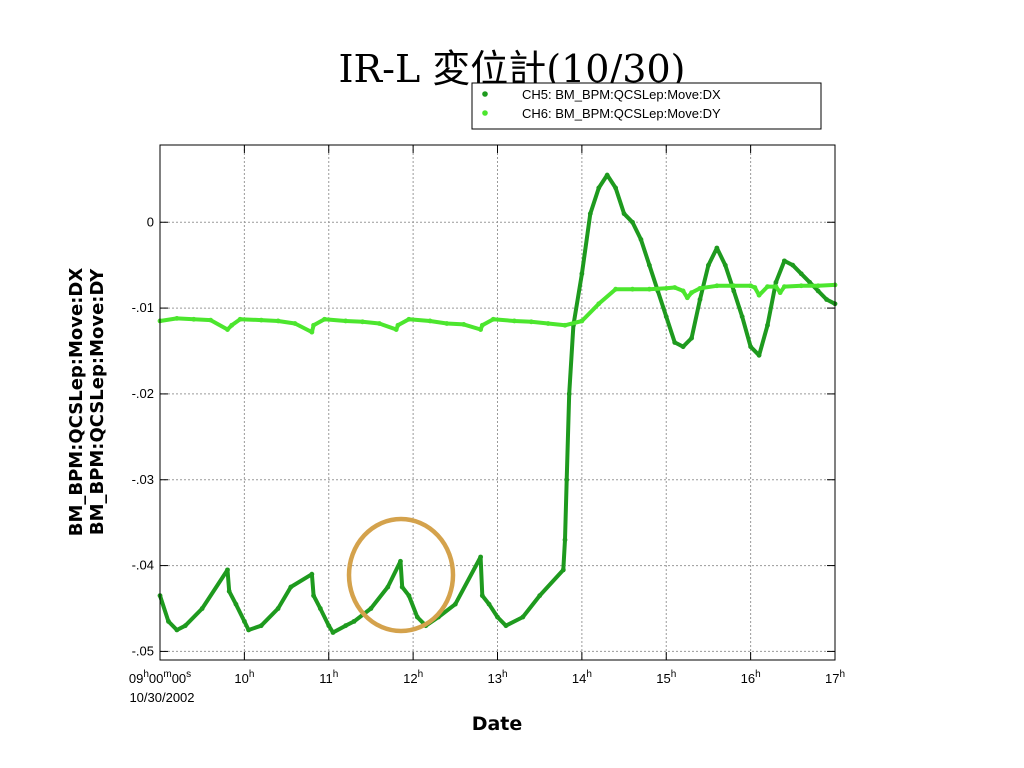 This screenshot has width=1024, height=768. Describe the element at coordinates (143, 479) in the screenshot. I see `y-tick-label: -.03` at that location.